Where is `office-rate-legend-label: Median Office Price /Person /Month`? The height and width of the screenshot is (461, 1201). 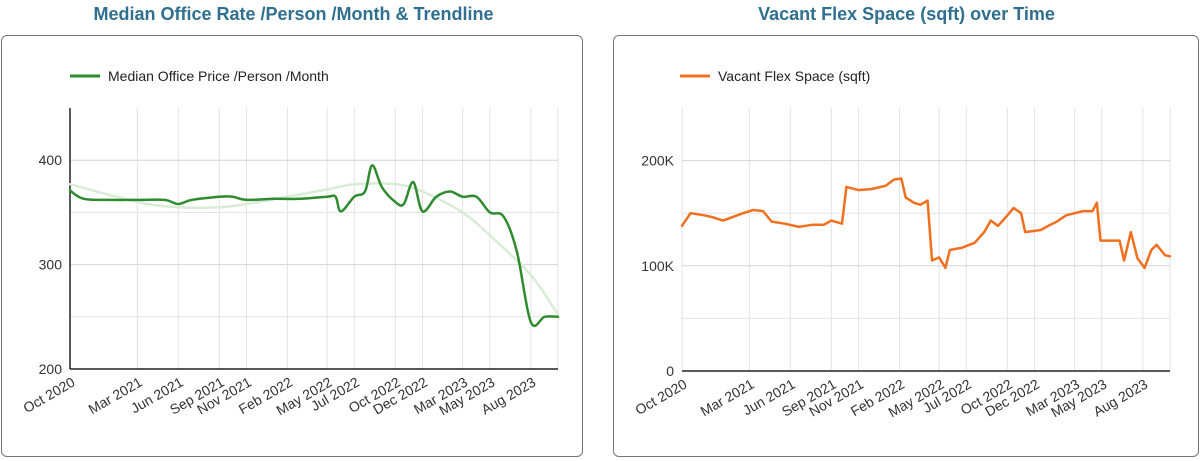 office-rate-legend-label: Median Office Price /Person /Month is located at coordinates (218, 76).